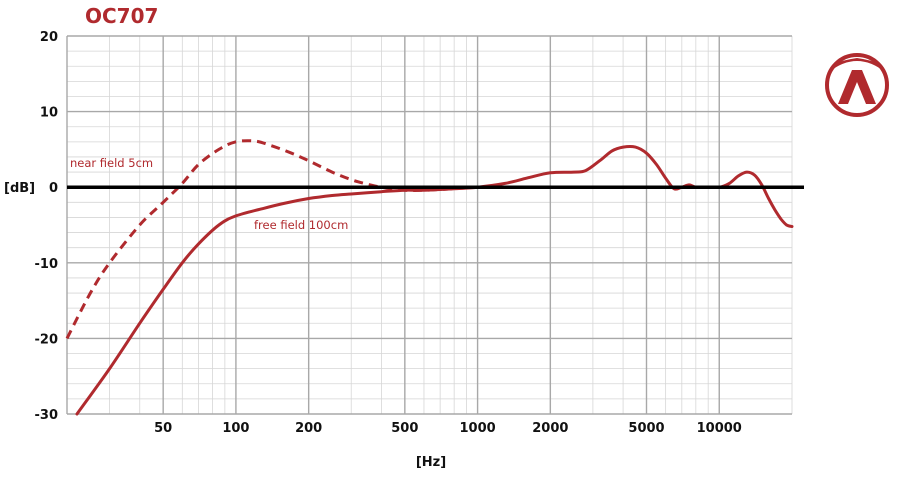 The height and width of the screenshot is (483, 900). What do you see at coordinates (19, 188) in the screenshot?
I see `y-axis-label: [dB]` at bounding box center [19, 188].